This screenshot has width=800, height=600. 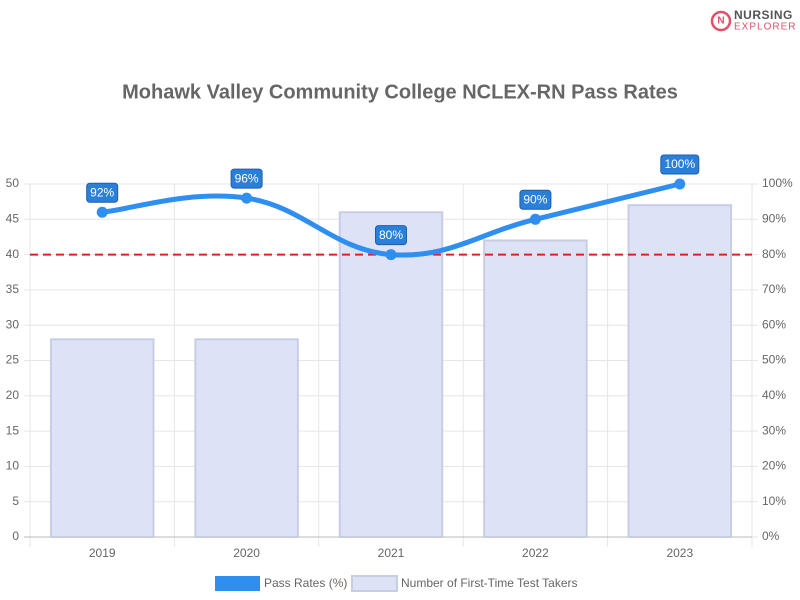 I want to click on x-tick-label: 2020, so click(x=246, y=553).